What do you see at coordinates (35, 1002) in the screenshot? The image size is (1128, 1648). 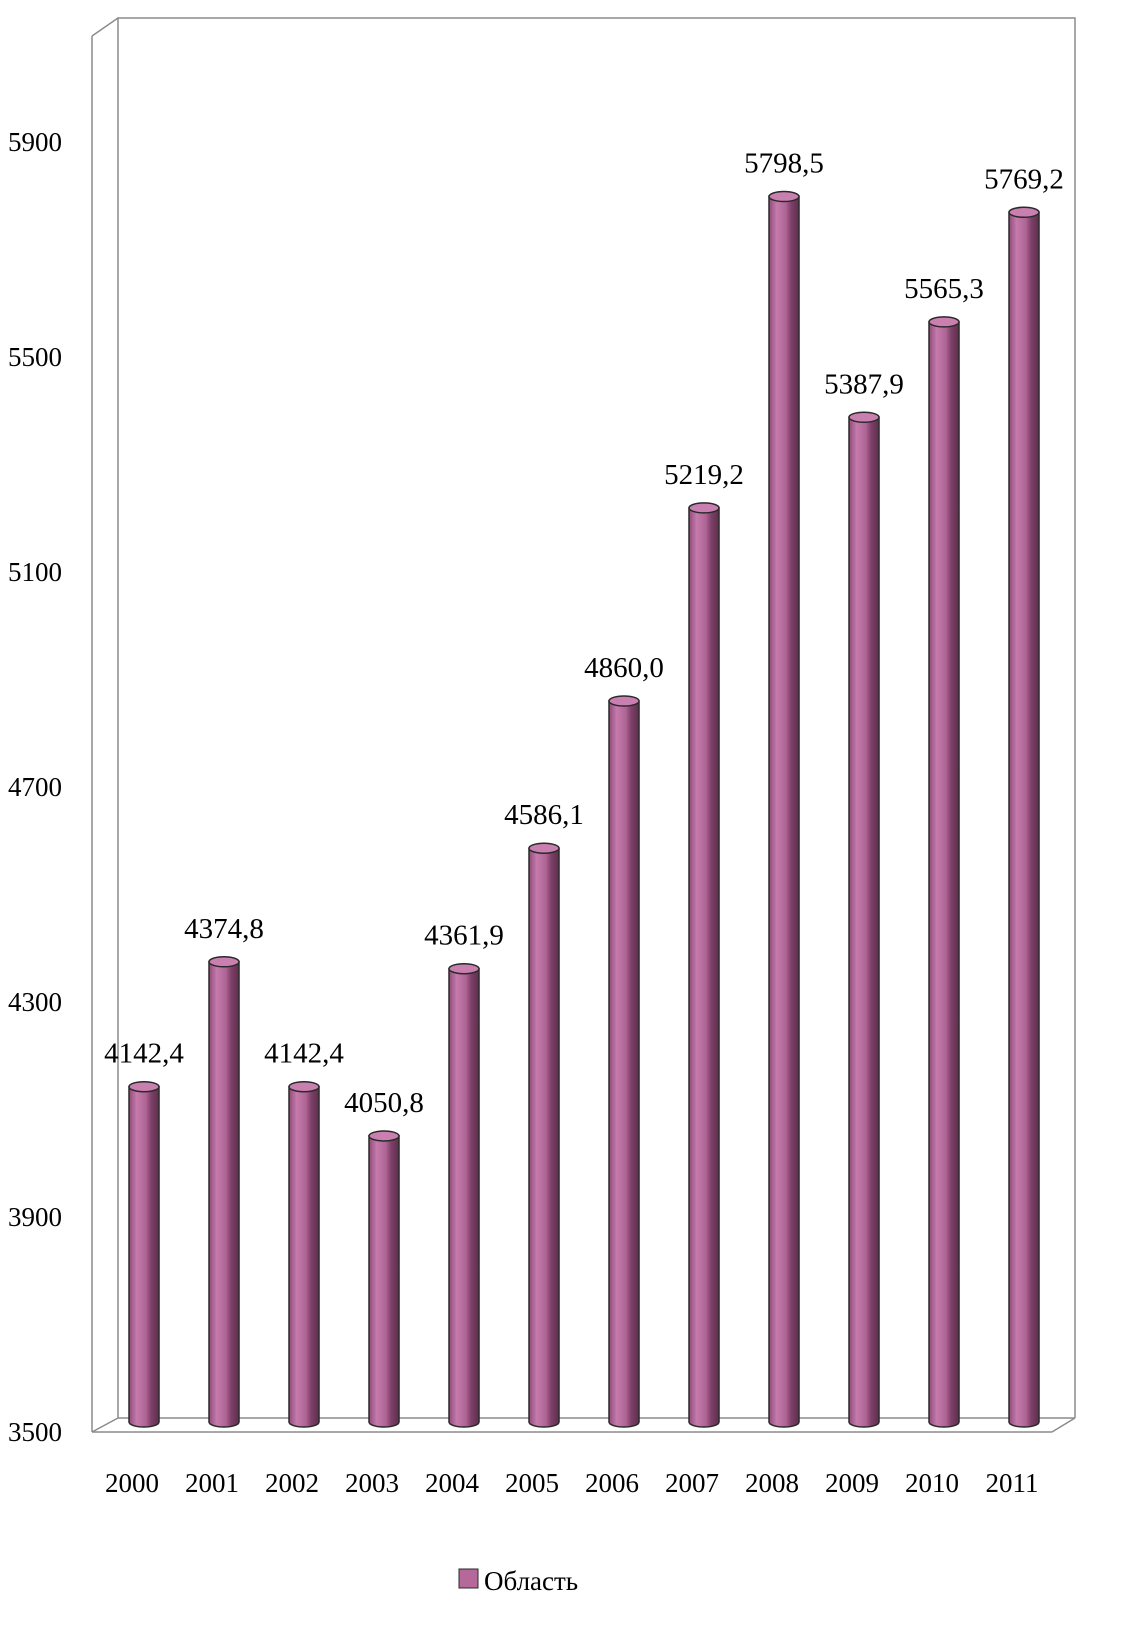 I see `y-tick-label: 4300` at bounding box center [35, 1002].